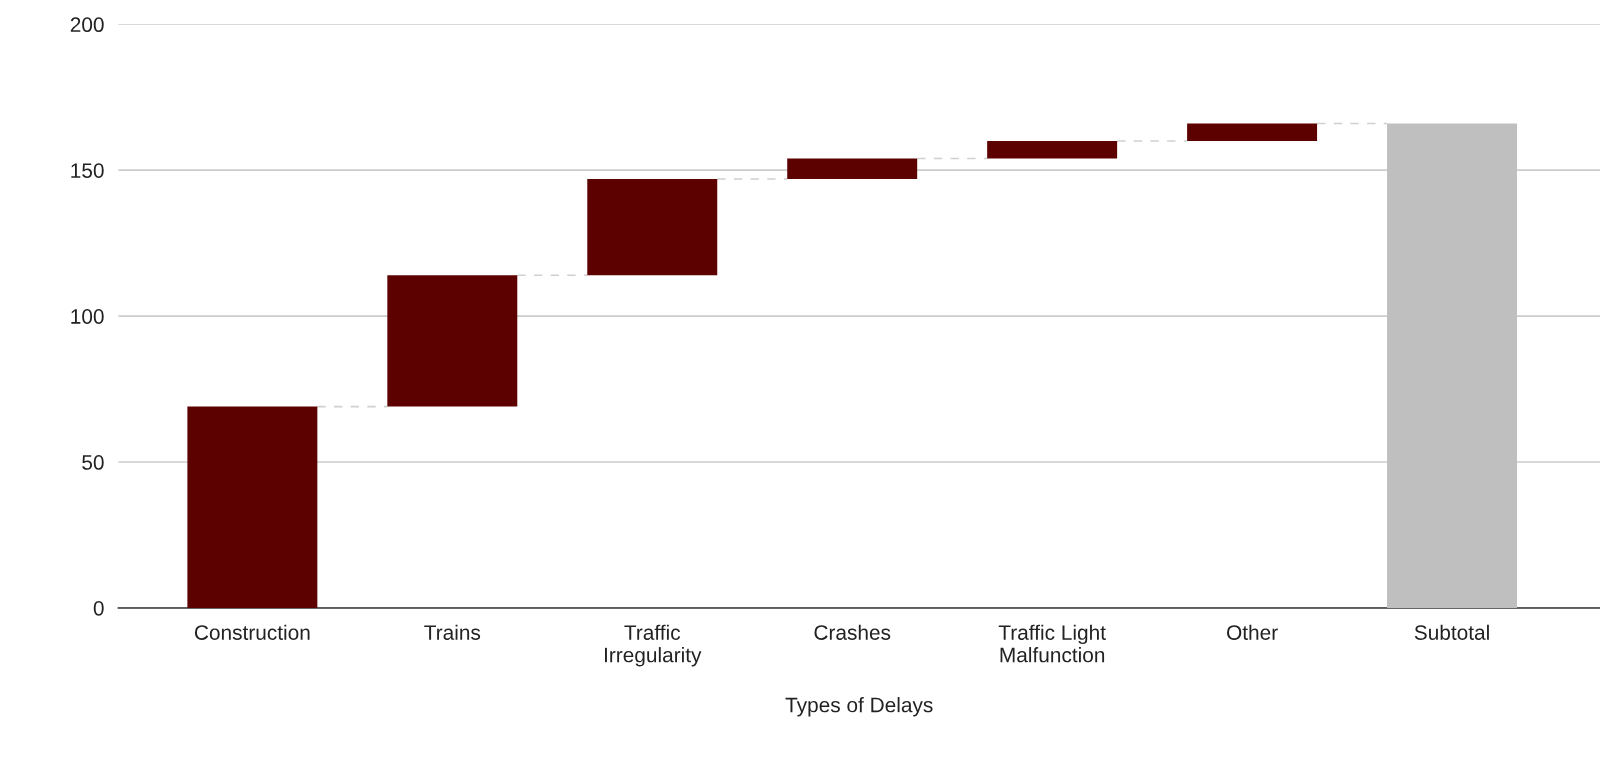 The image size is (1600, 759). What do you see at coordinates (98, 608) in the screenshot?
I see `y-tick-label: 0` at bounding box center [98, 608].